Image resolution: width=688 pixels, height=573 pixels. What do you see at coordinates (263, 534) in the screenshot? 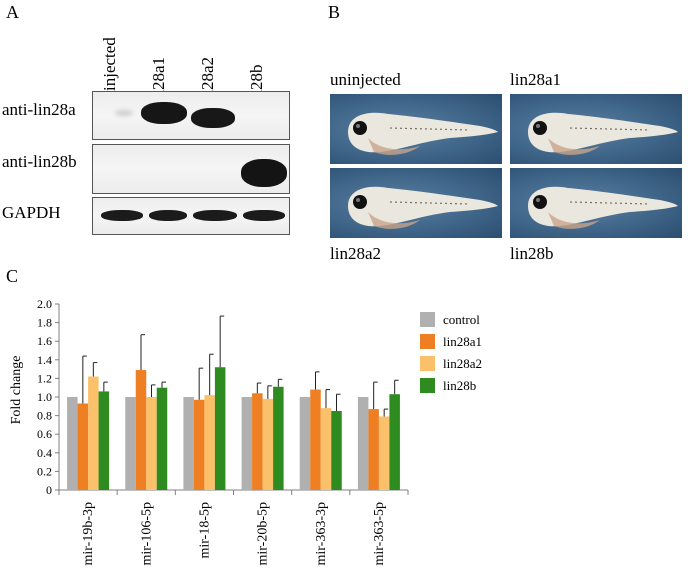
I see `x-tick-label: mir-20b-5p` at bounding box center [263, 534].